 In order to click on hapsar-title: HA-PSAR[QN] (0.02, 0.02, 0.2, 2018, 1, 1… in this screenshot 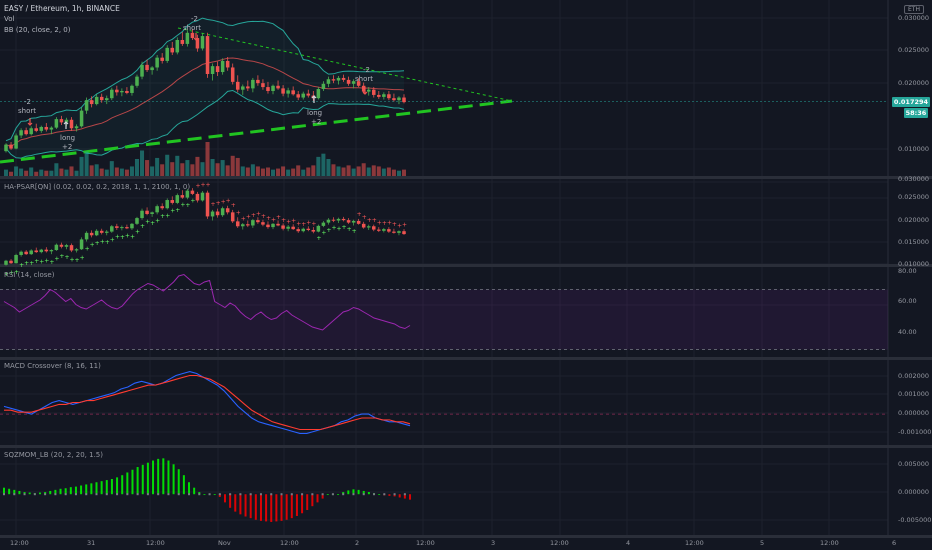, I will do `click(97, 187)`.